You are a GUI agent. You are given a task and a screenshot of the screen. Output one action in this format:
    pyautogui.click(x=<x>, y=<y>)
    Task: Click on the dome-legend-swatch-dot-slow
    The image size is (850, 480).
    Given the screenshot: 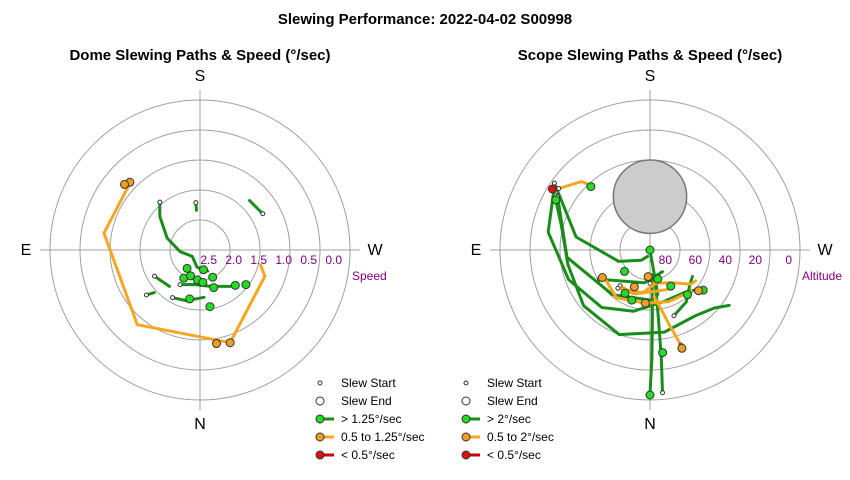 What is the action you would take?
    pyautogui.click(x=320, y=455)
    